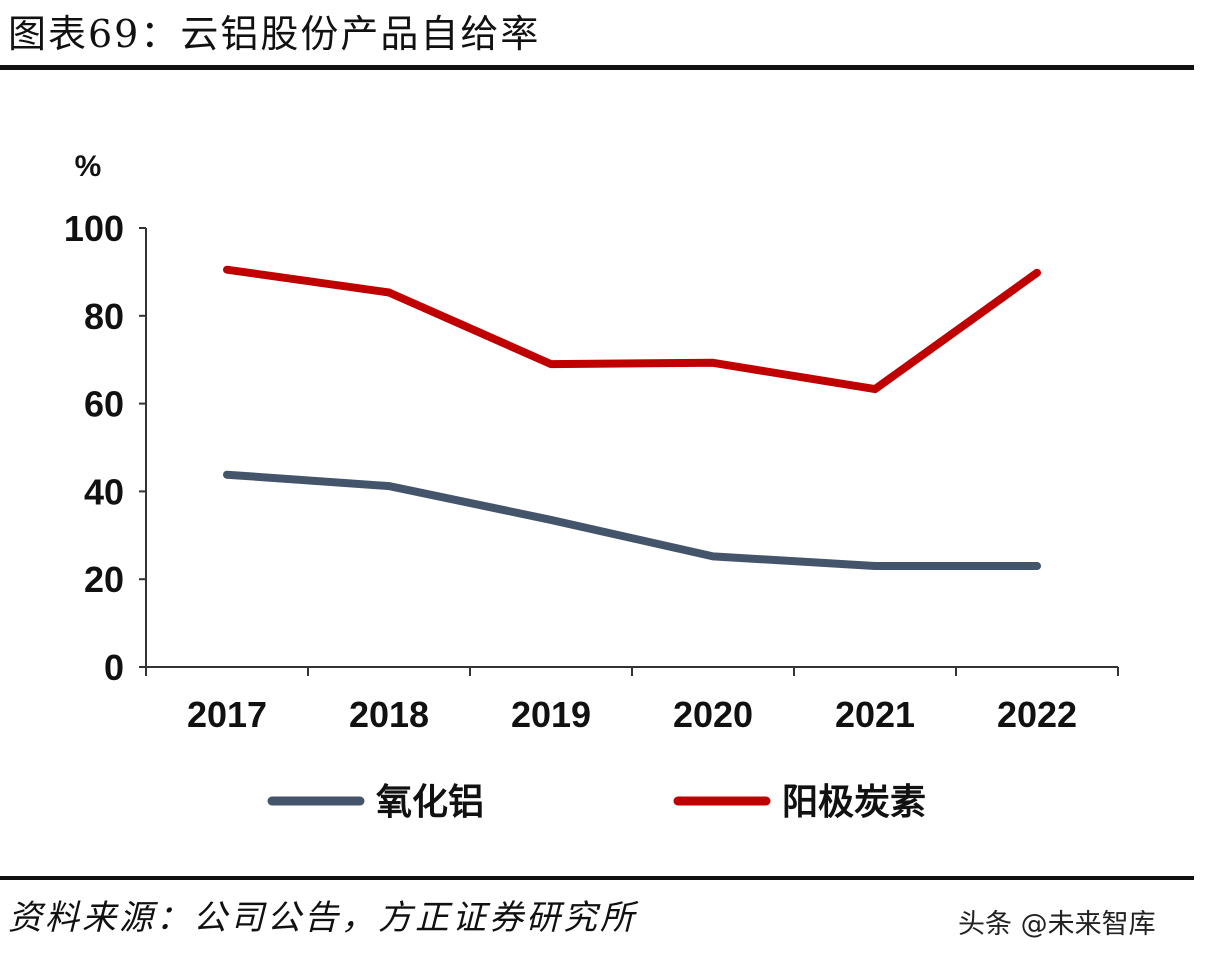  I want to click on top-rule, so click(597, 67).